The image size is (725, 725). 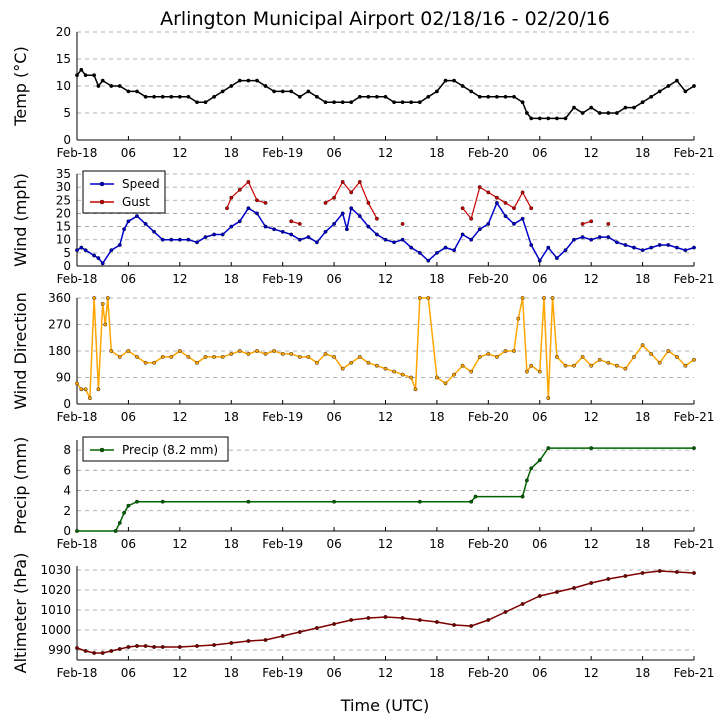 I want to click on y-tick-label: 20, so click(x=63, y=213).